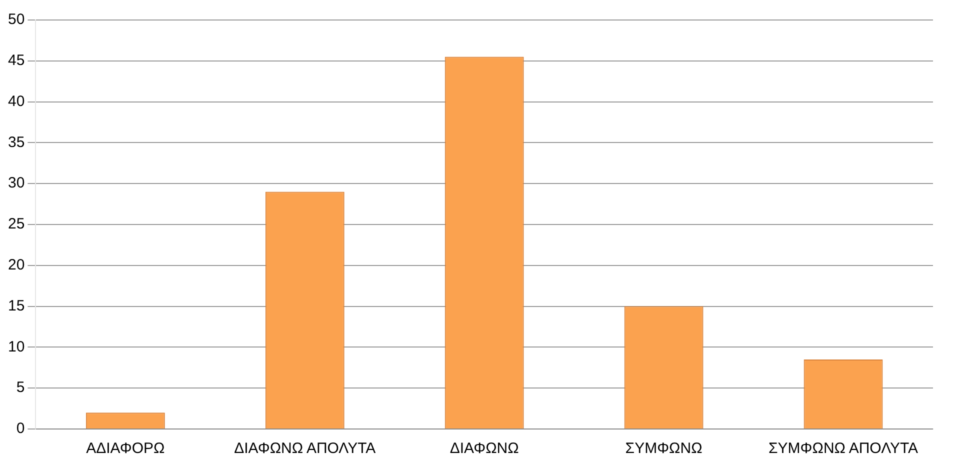 The height and width of the screenshot is (466, 963). I want to click on x-tick-label: ΣΥΜΦΩΝΩ, so click(663, 449).